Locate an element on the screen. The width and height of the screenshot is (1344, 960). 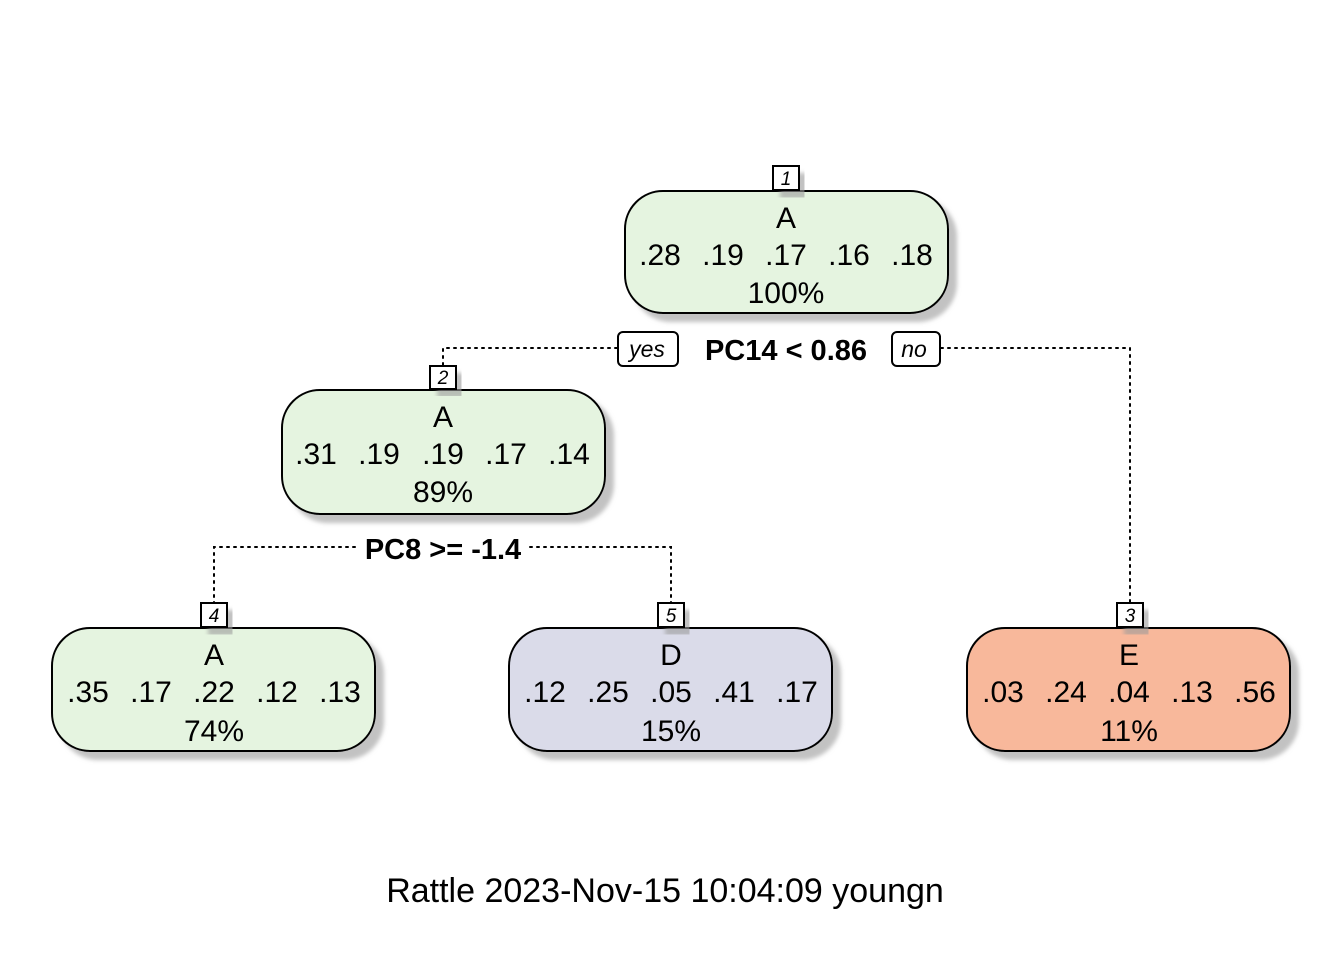
node-probabilities: .03 .24 .04 .13 .56 is located at coordinates (1129, 692).